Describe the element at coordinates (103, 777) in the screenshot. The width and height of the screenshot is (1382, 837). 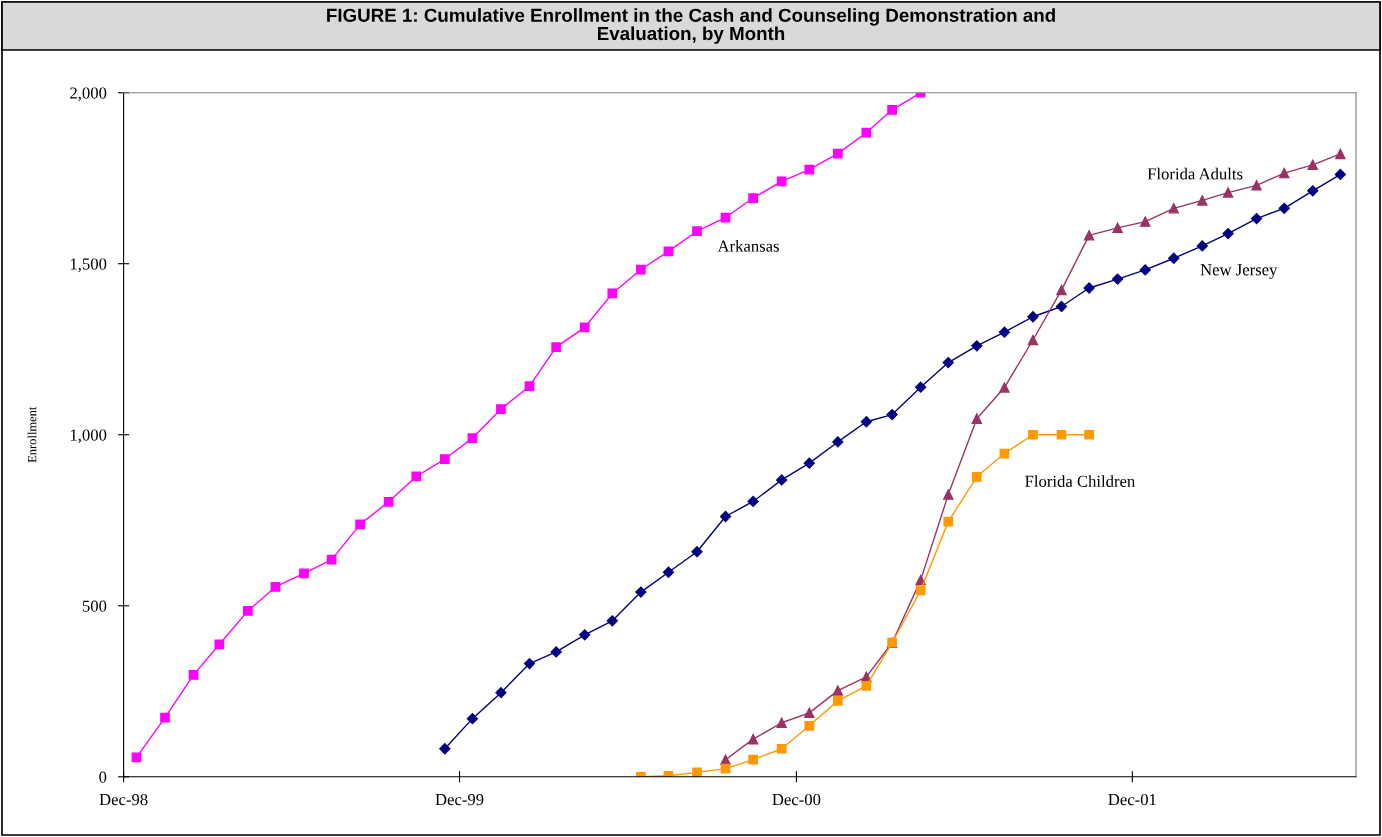
I see `y-tick-label: 0` at that location.